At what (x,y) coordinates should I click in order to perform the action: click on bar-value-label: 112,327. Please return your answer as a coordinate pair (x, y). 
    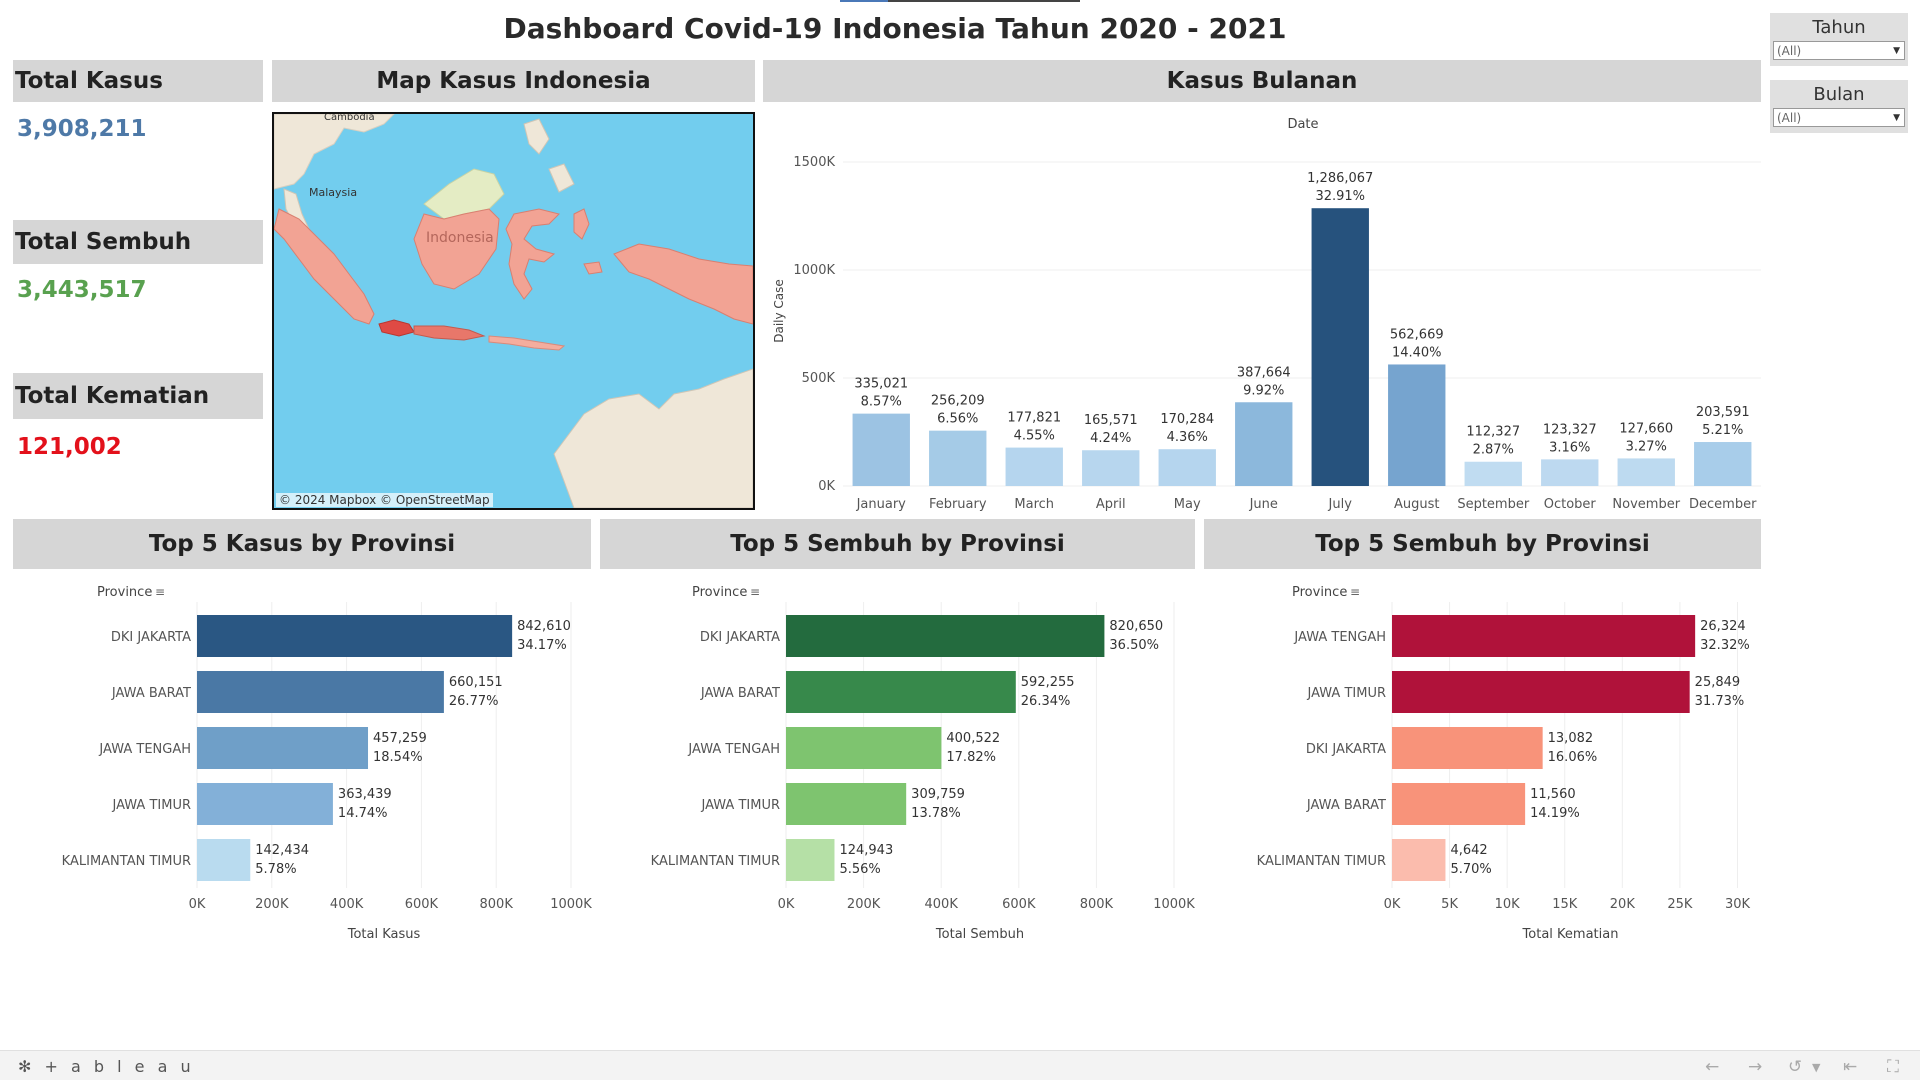
    Looking at the image, I should click on (1493, 432).